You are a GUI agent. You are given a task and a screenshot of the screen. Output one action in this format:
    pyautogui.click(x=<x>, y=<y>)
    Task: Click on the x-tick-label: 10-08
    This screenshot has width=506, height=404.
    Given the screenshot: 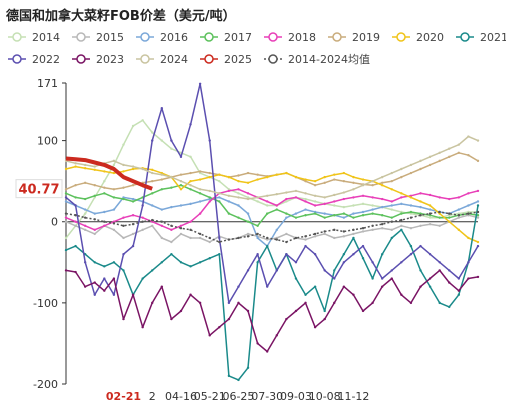 What is the action you would take?
    pyautogui.click(x=325, y=396)
    